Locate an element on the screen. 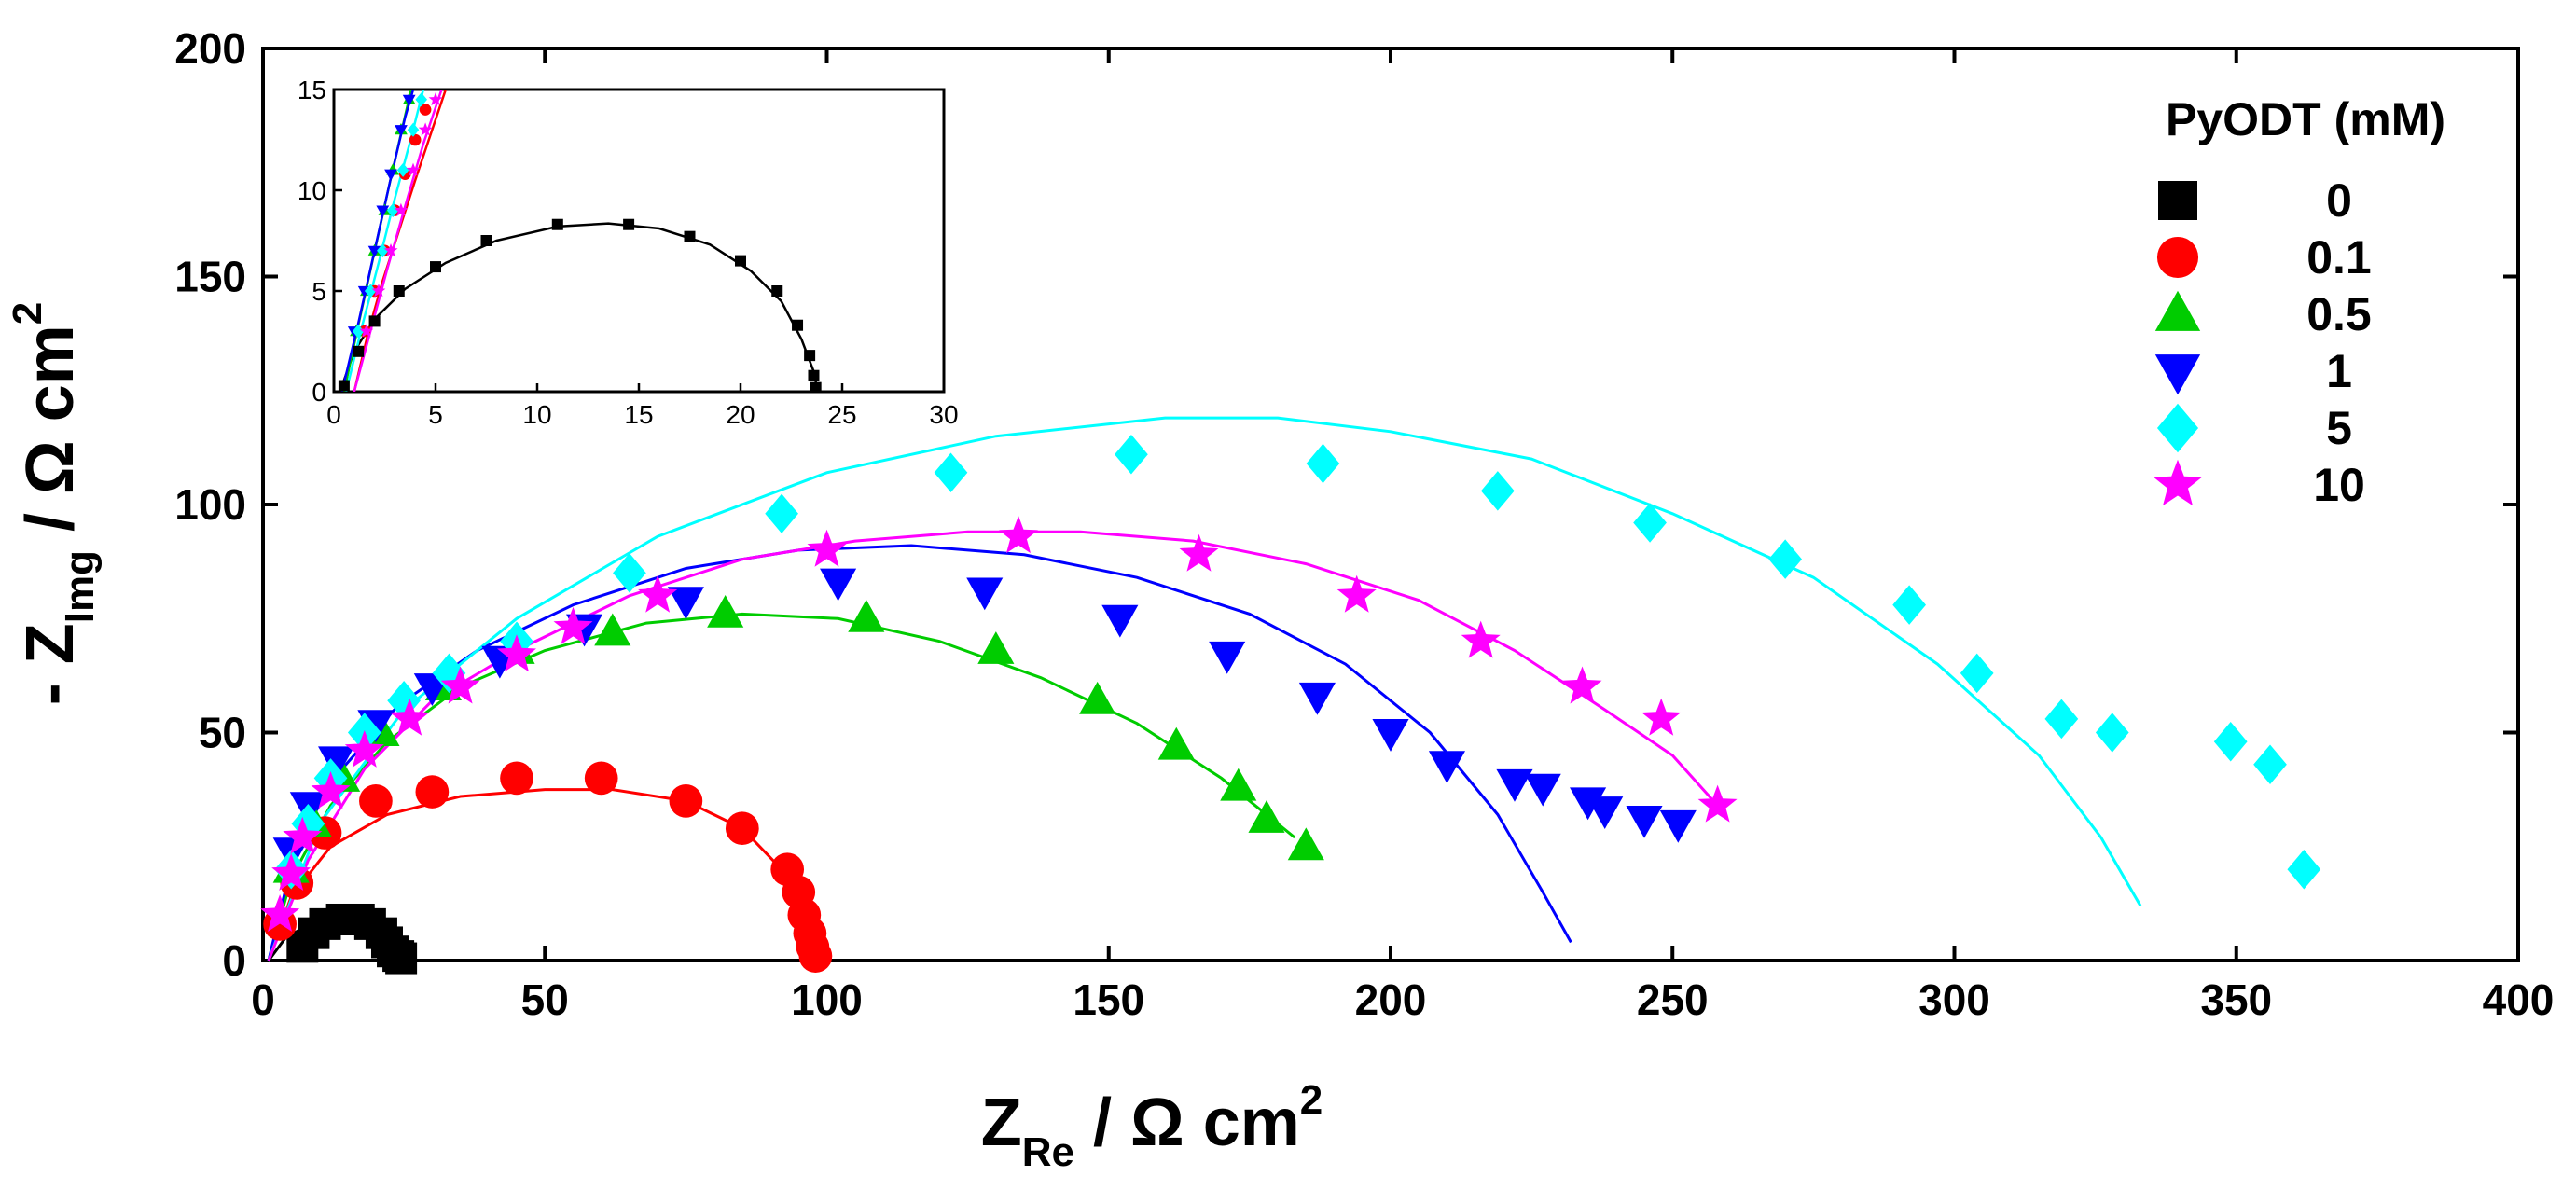 The image size is (2576, 1190). legend-label-0.5: 0.5 is located at coordinates (2339, 314).